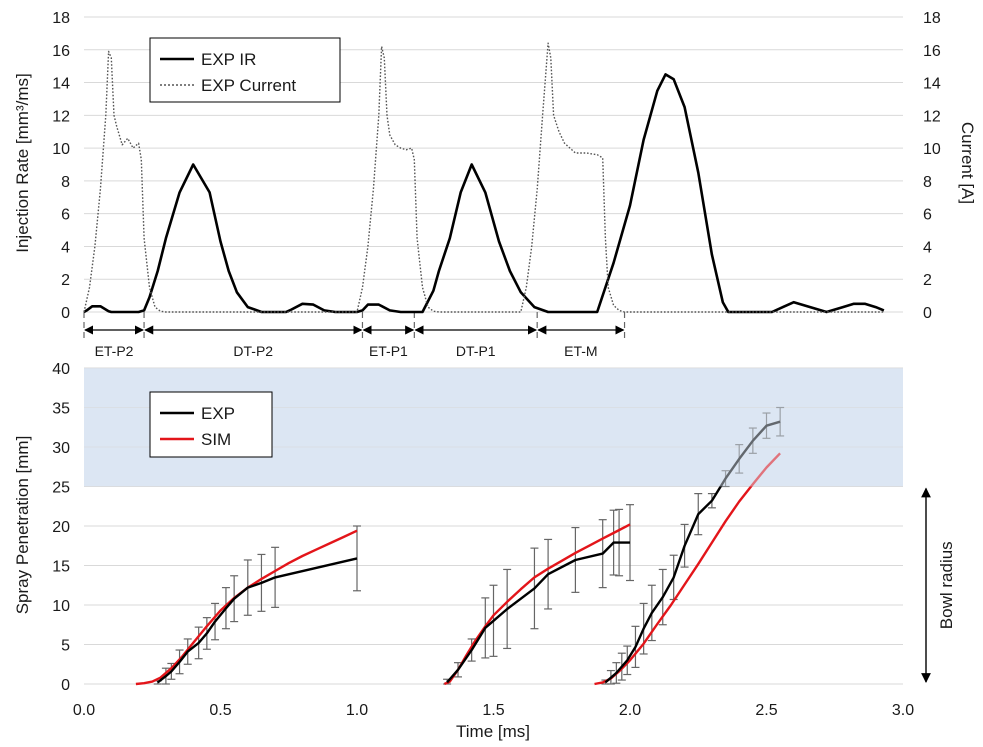  Describe the element at coordinates (61, 149) in the screenshot. I see `top-left-tick-label: 10` at that location.